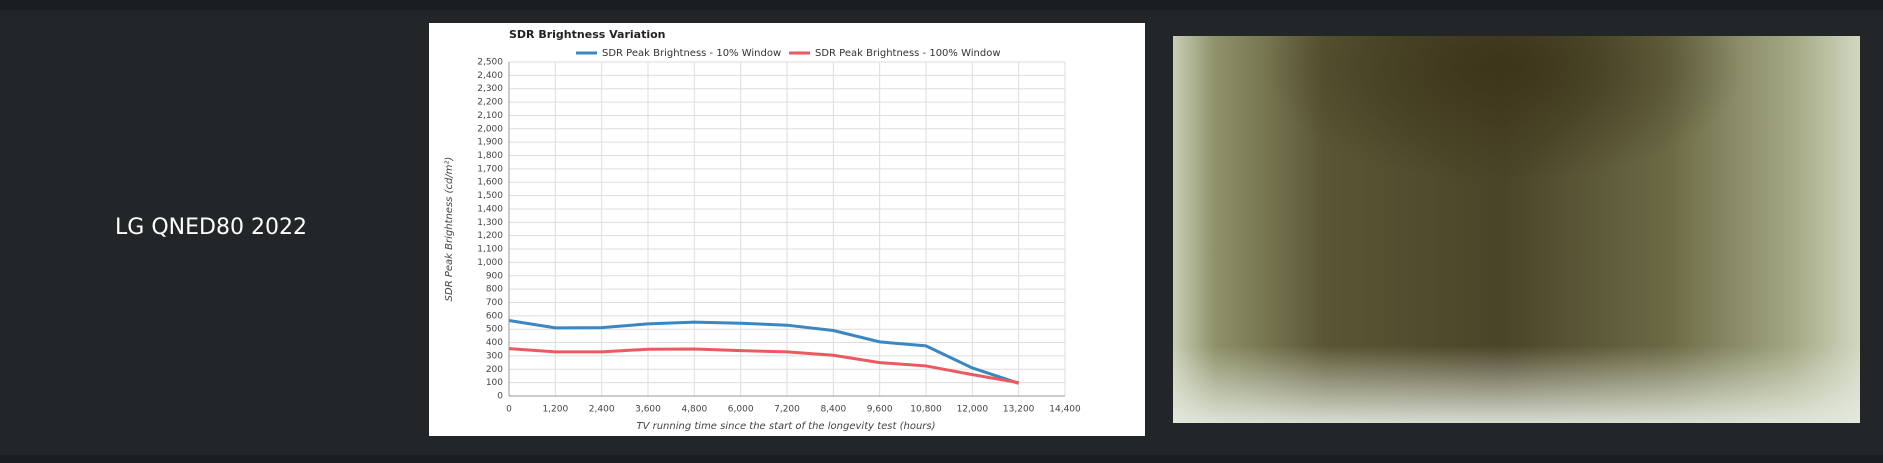  I want to click on y-tick-label: 900, so click(494, 276).